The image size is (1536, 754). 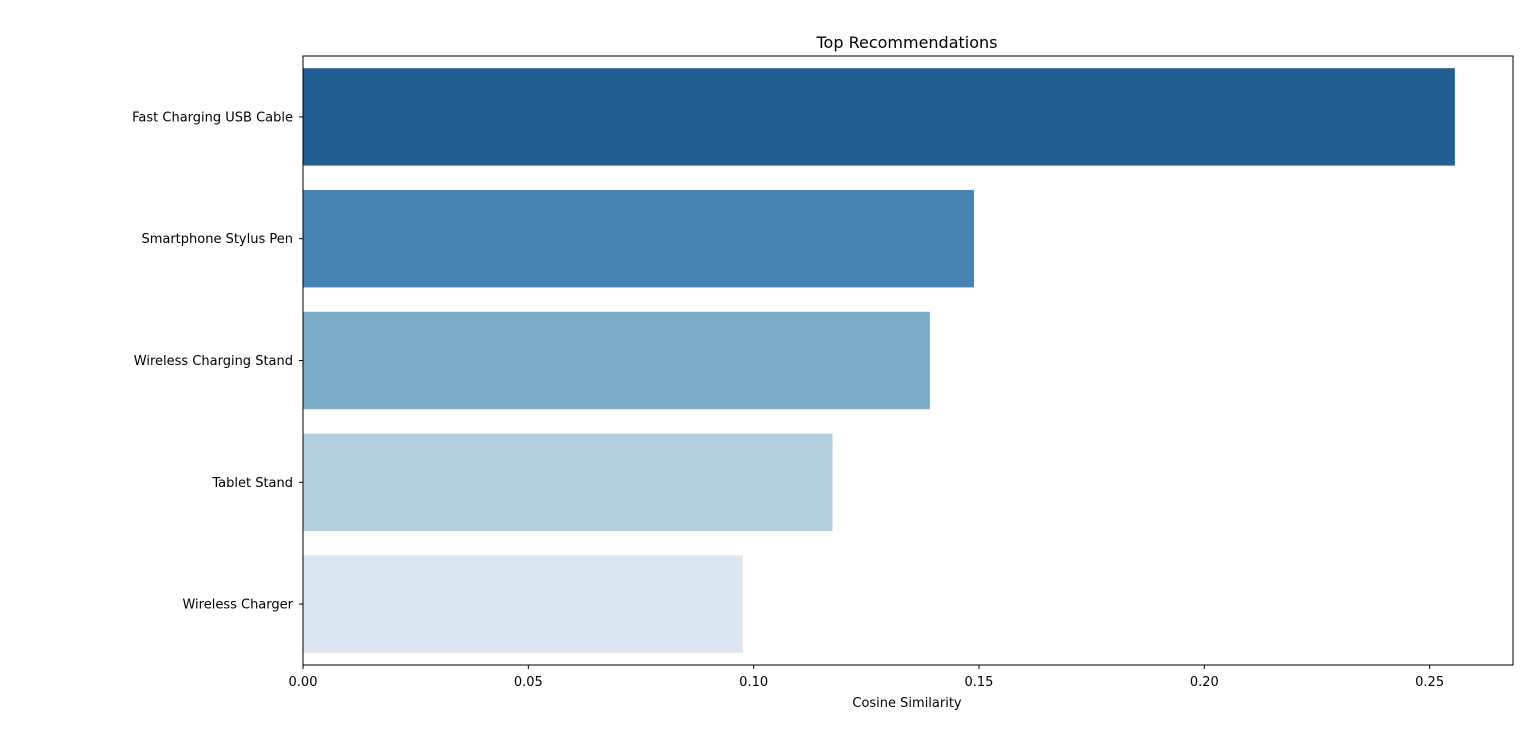 I want to click on y-tick-label: Wireless Charging Stand, so click(x=213, y=361).